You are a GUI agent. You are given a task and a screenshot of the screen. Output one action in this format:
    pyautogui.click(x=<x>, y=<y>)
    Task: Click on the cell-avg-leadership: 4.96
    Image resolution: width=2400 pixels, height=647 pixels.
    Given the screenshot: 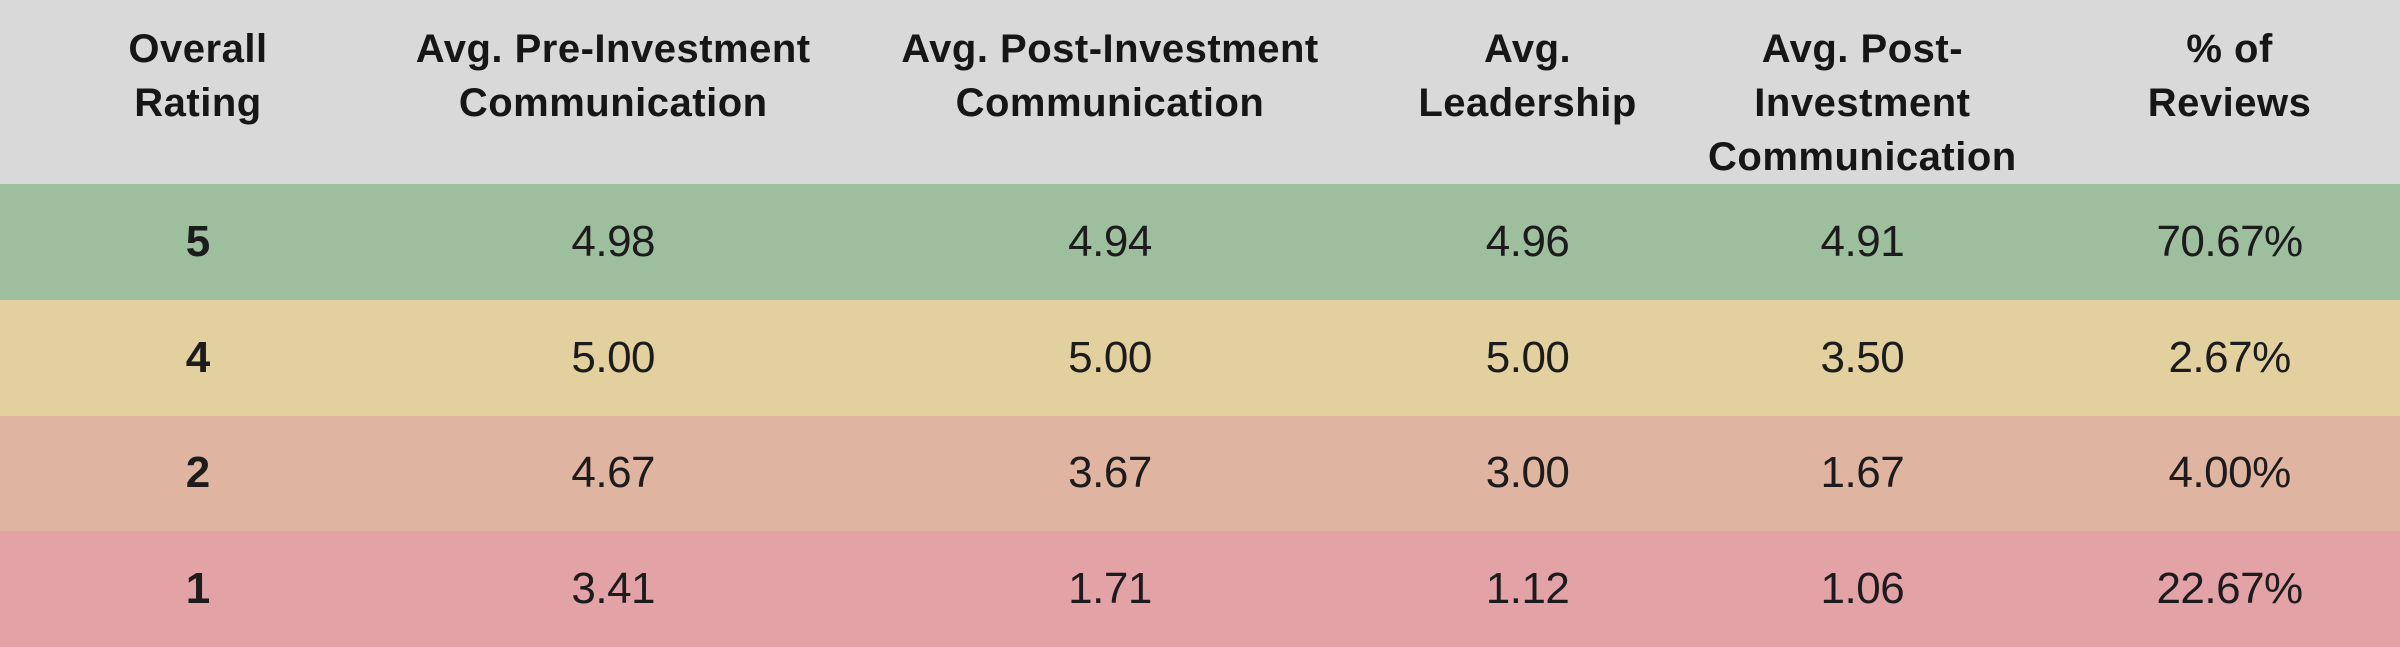 What is the action you would take?
    pyautogui.click(x=1527, y=241)
    